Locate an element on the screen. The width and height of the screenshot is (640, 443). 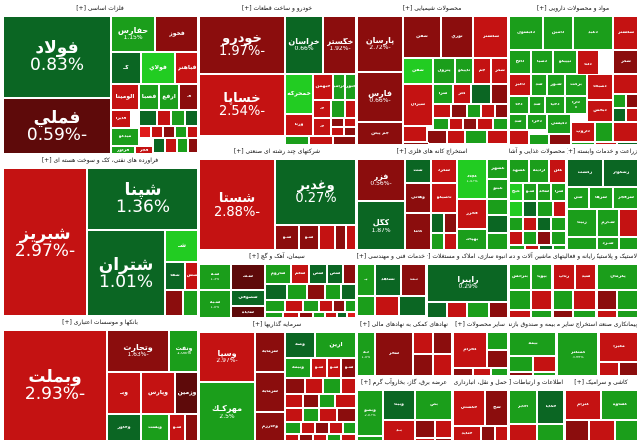
tile-دعبد: دعبد is located at coordinates (593, 33).